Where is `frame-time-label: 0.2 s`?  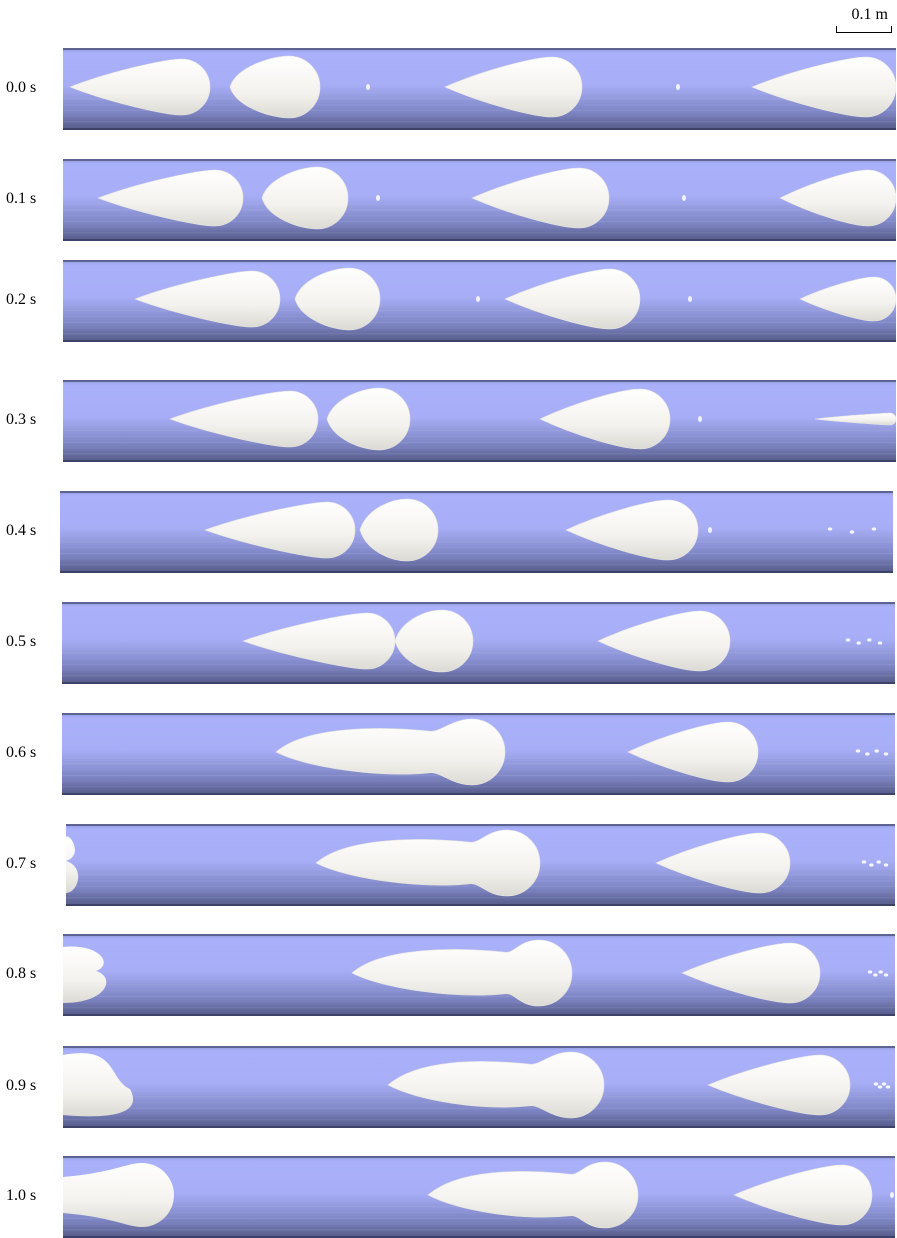
frame-time-label: 0.2 s is located at coordinates (21, 299).